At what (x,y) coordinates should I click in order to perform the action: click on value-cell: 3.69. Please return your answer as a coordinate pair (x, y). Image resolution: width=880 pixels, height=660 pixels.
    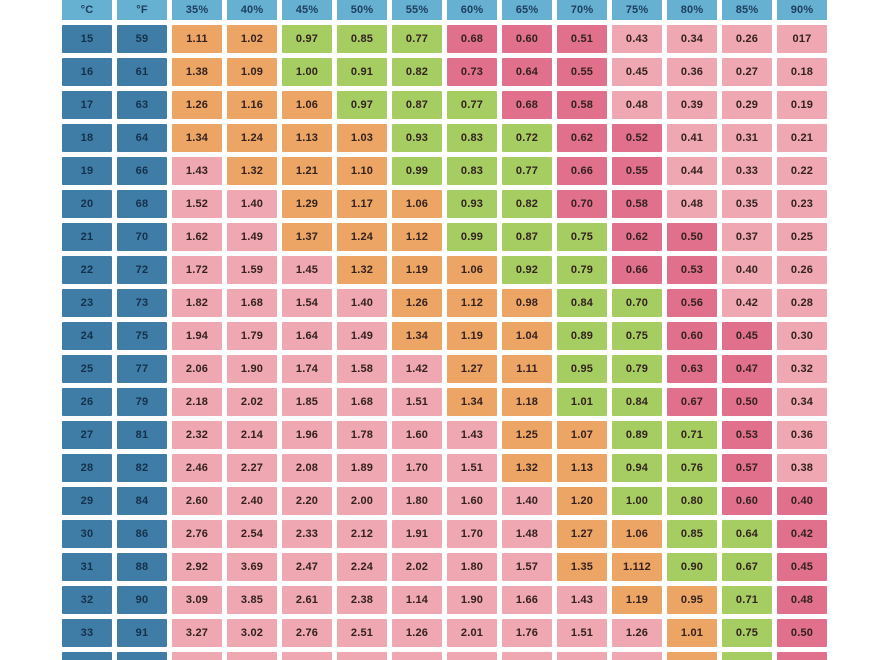
    Looking at the image, I should click on (252, 567).